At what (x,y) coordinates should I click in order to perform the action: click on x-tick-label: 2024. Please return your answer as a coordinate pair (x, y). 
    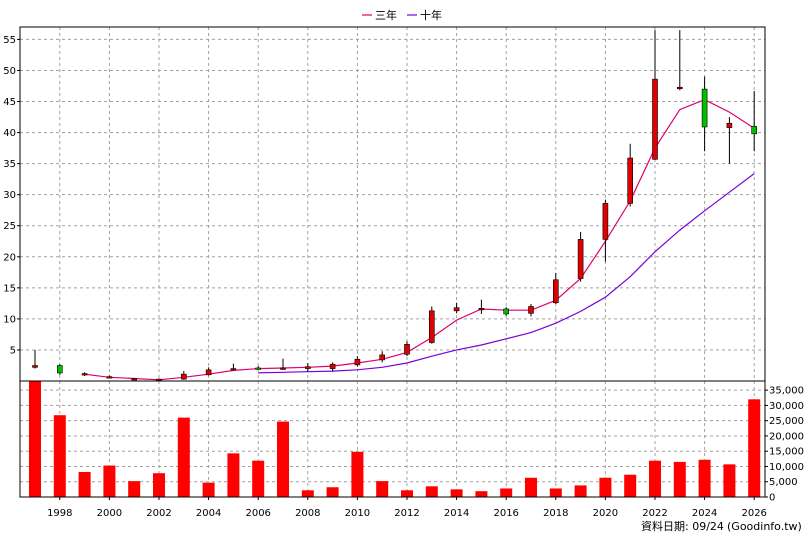
    Looking at the image, I should click on (704, 513).